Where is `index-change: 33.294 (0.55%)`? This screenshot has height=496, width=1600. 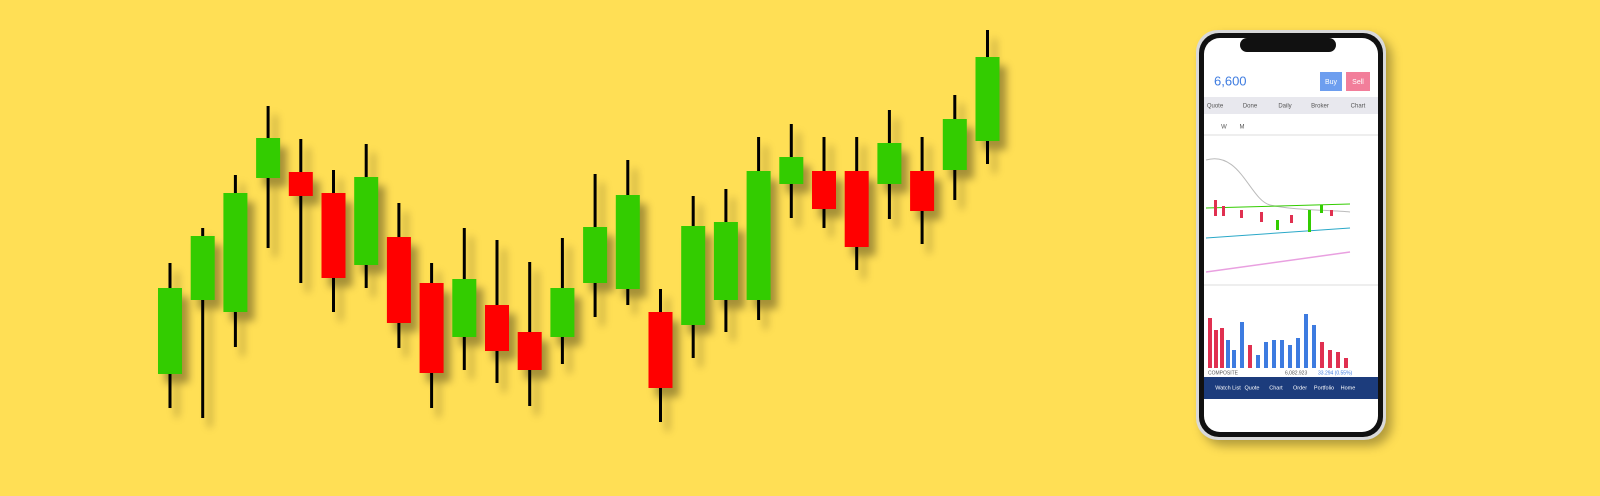 index-change: 33.294 (0.55%) is located at coordinates (1335, 373).